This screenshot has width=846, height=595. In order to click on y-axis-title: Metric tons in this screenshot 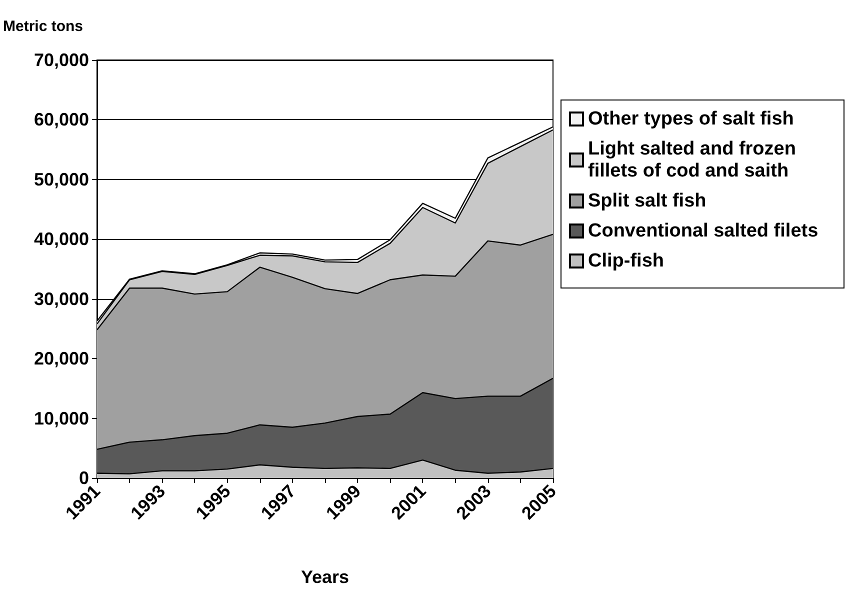, I will do `click(43, 26)`.